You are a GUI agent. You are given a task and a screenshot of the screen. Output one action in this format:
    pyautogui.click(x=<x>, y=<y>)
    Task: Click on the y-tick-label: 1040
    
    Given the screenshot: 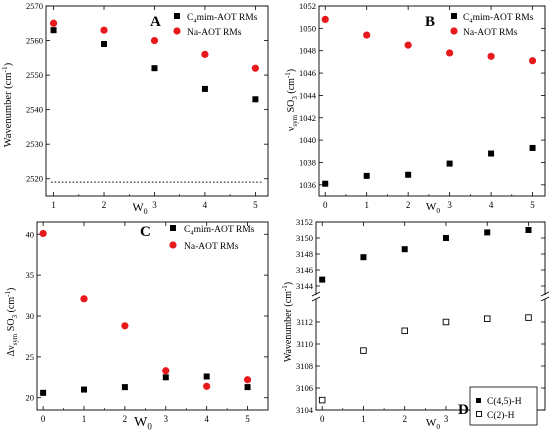 What is the action you would take?
    pyautogui.click(x=307, y=140)
    